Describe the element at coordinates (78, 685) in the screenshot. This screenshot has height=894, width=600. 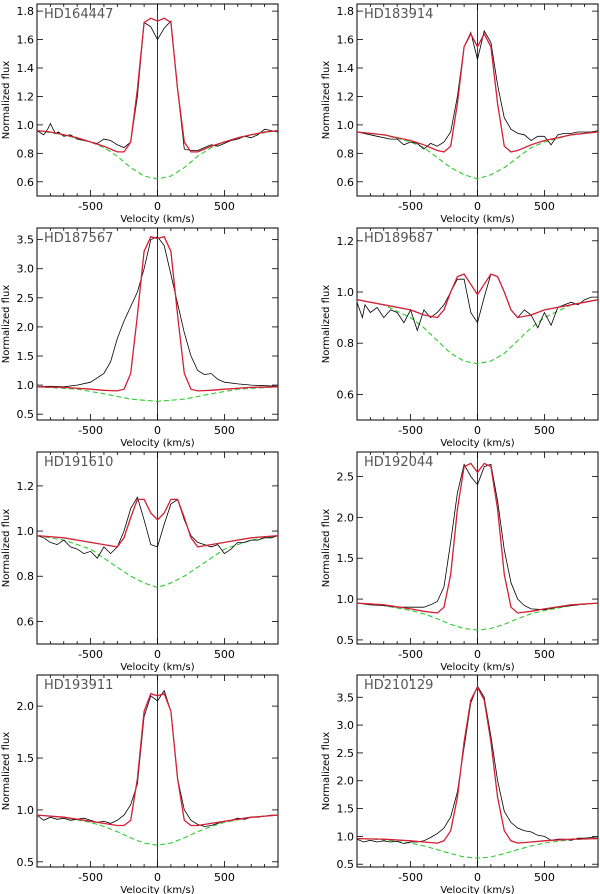
I see `panel-title: HD193911` at that location.